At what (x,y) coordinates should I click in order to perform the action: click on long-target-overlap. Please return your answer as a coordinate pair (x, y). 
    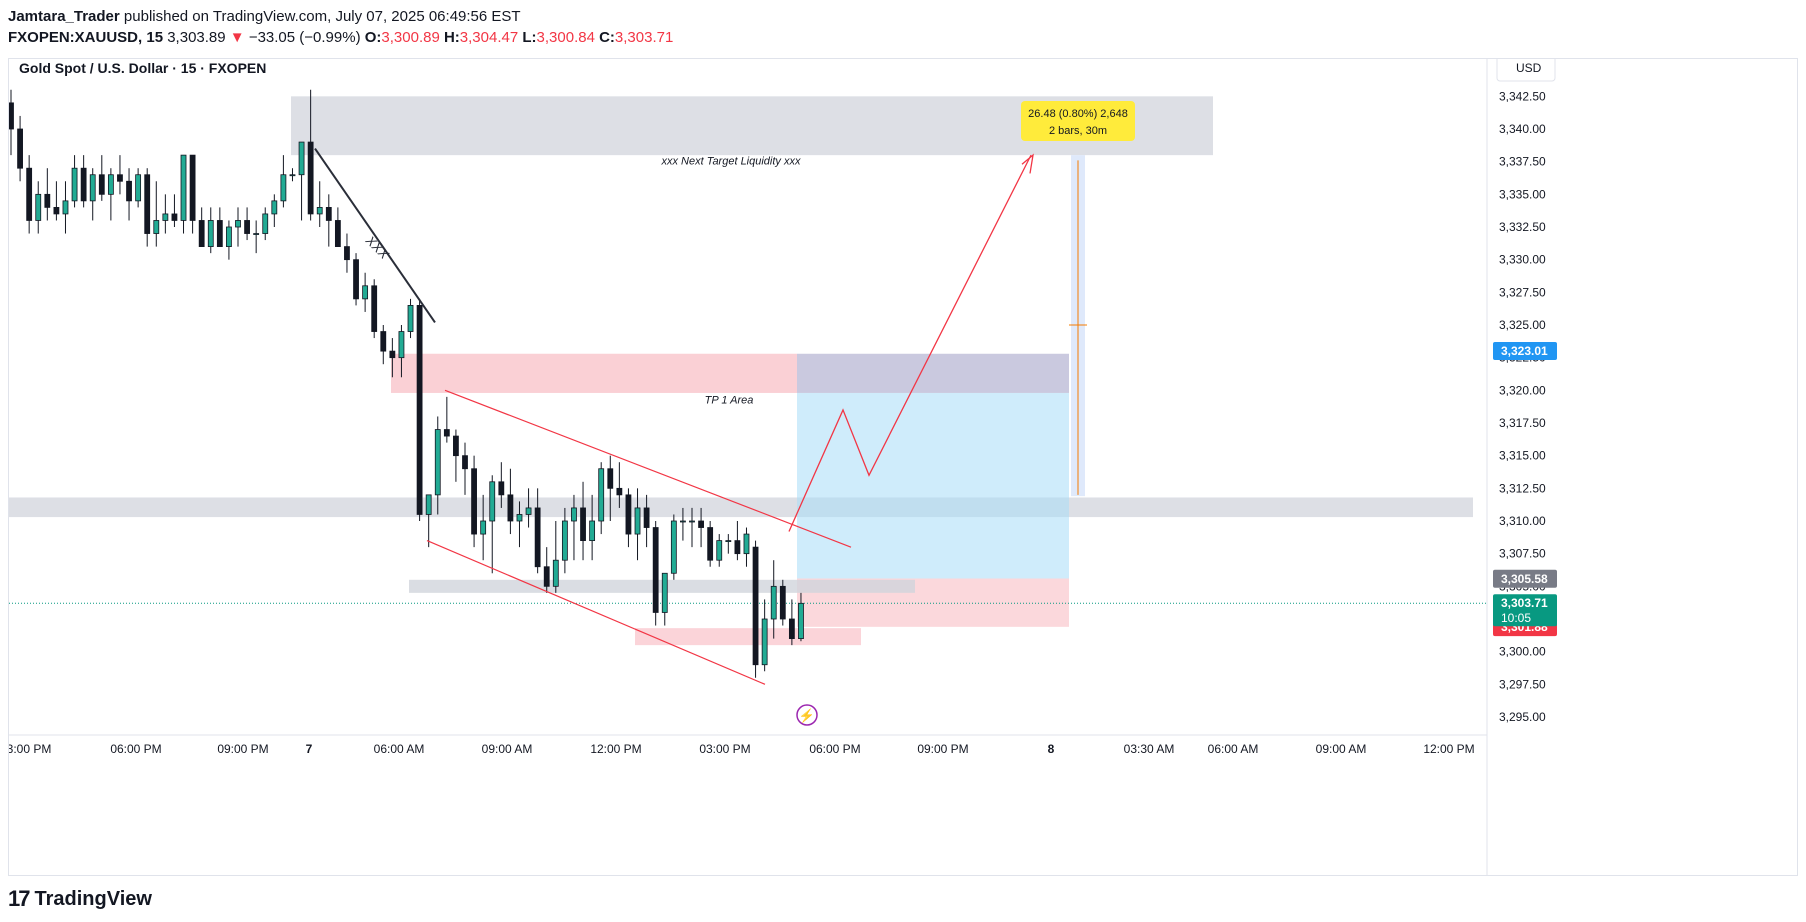
    Looking at the image, I should click on (933, 373).